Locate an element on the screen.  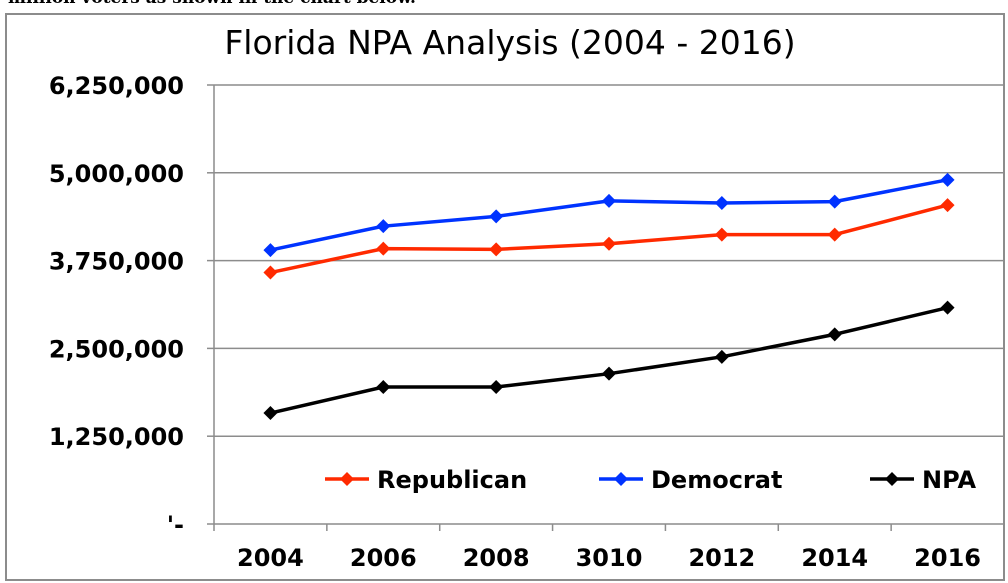
y-tick-label: 2,500,000 is located at coordinates (116, 349).